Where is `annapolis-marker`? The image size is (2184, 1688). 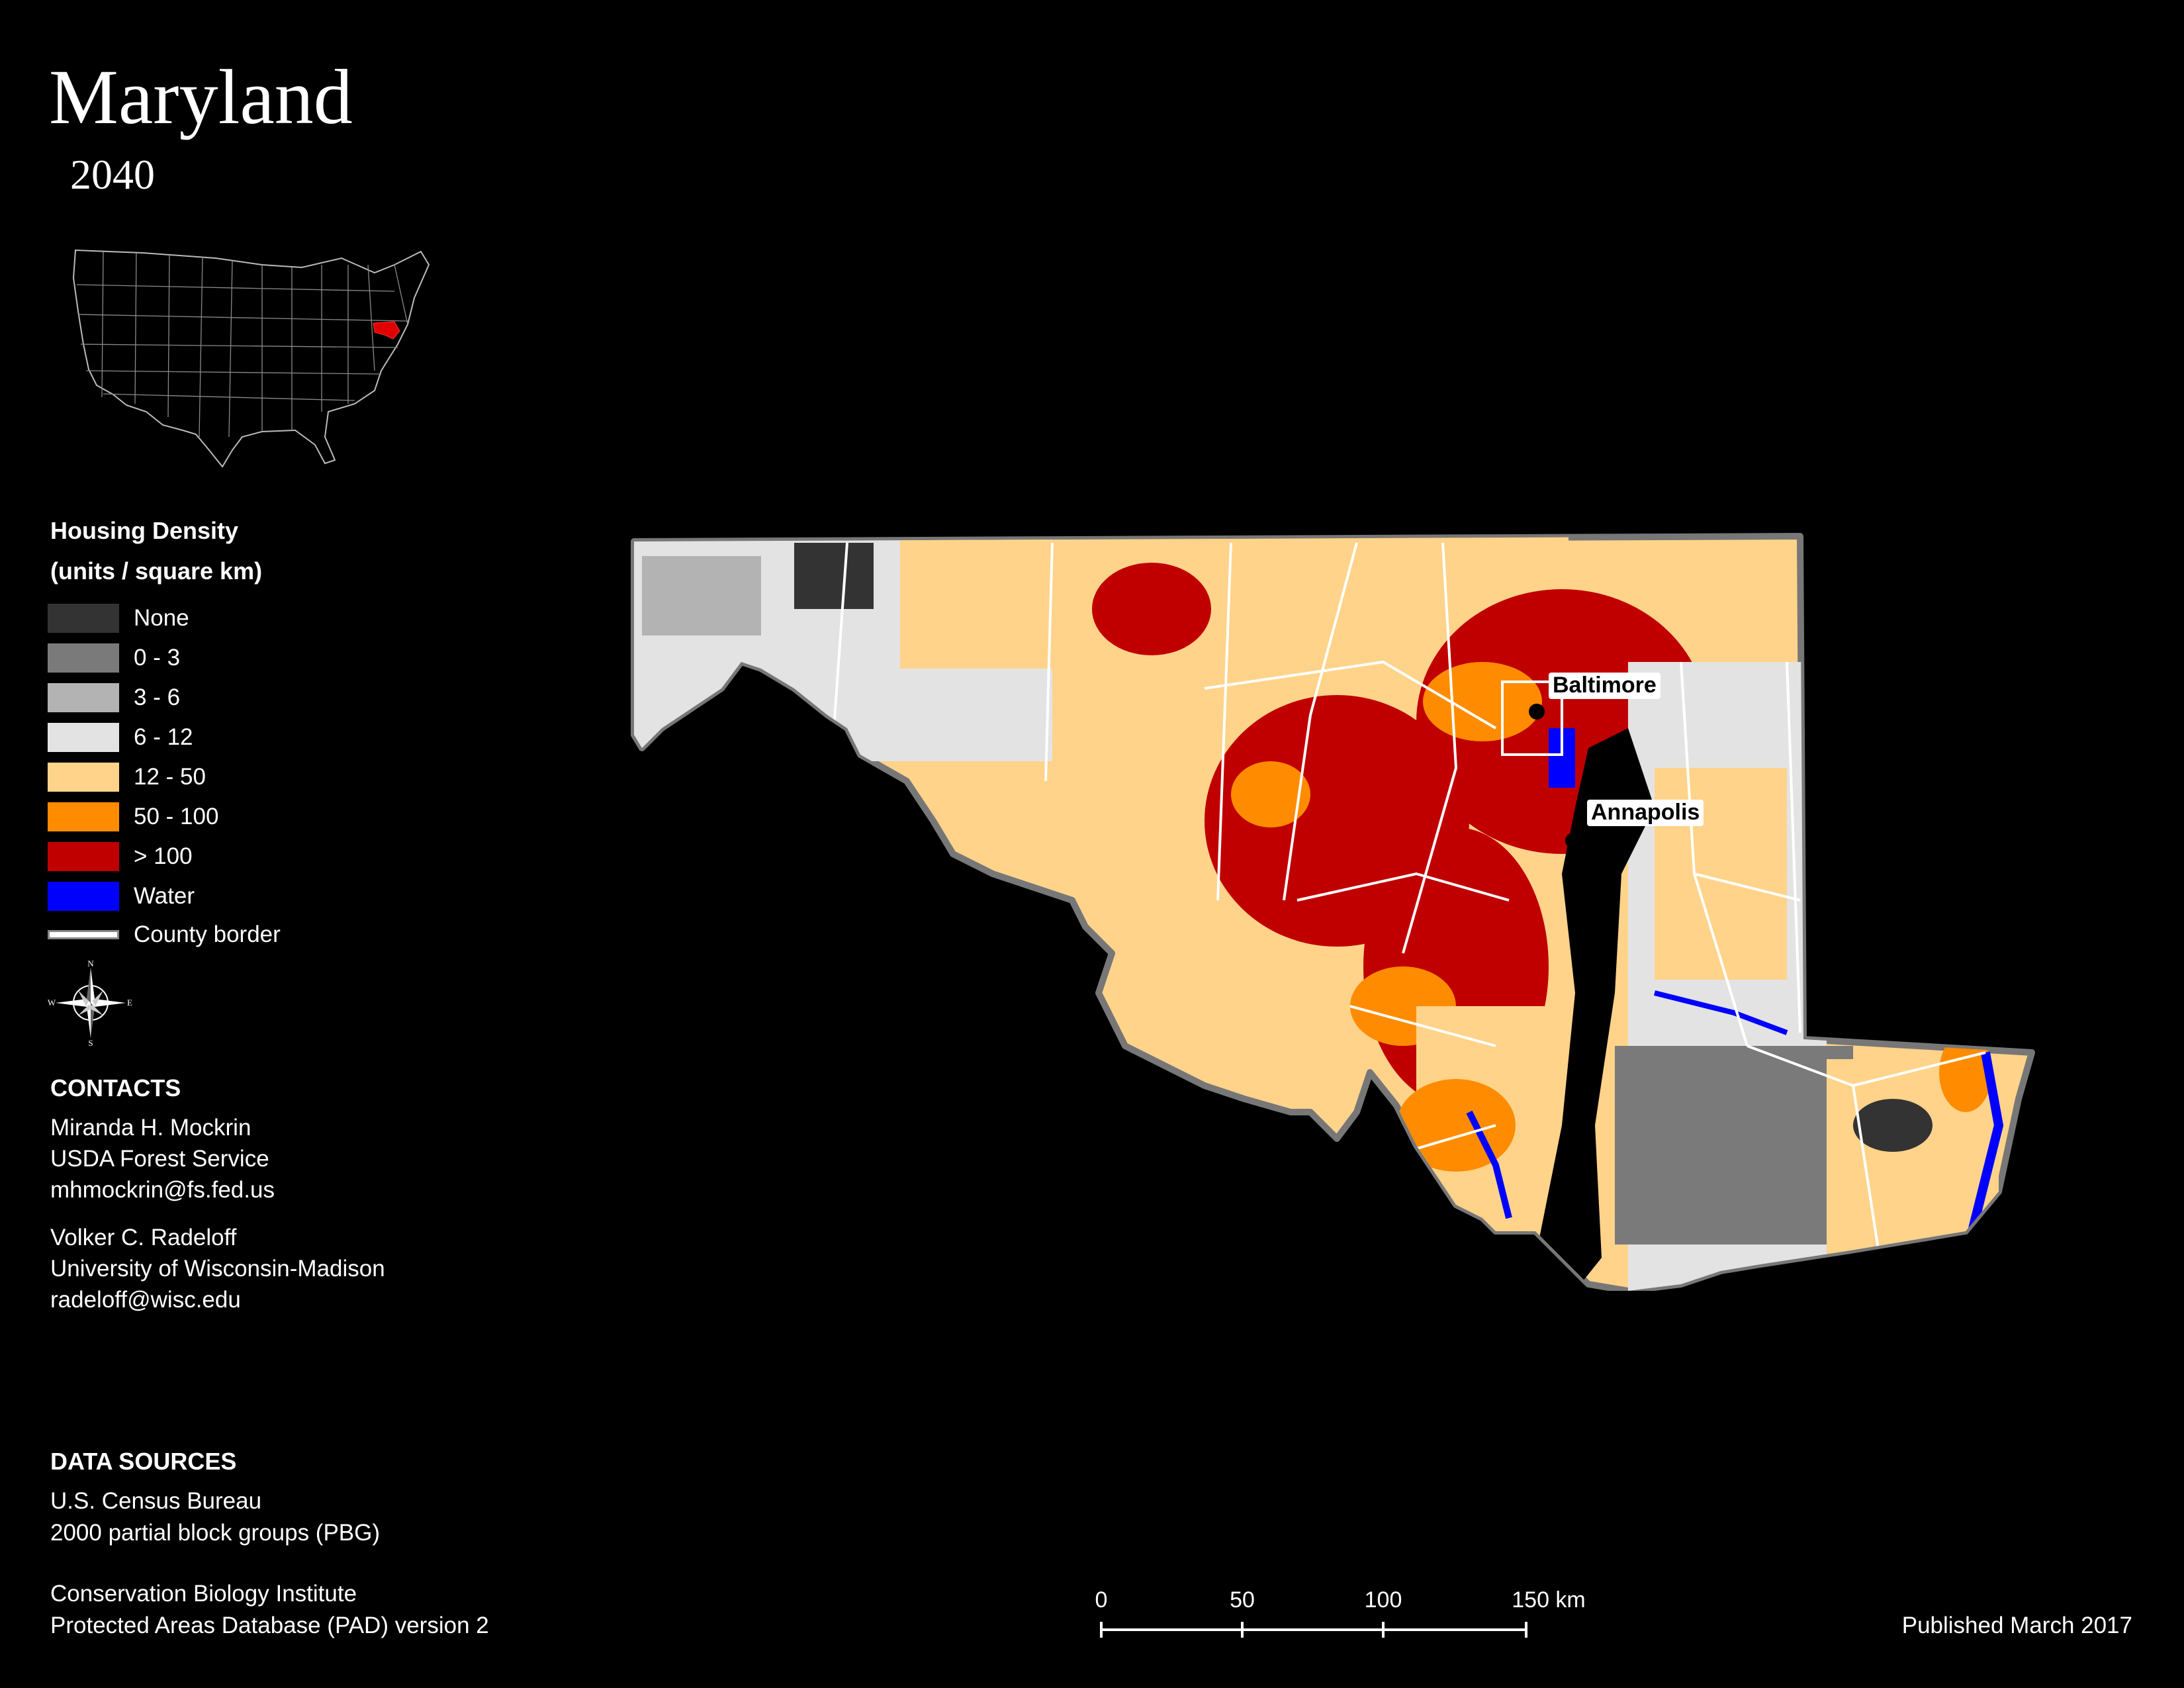 annapolis-marker is located at coordinates (1573, 841).